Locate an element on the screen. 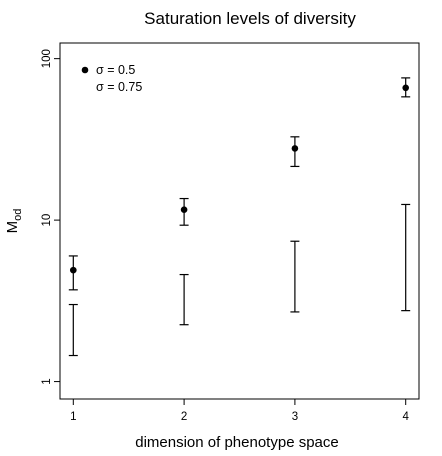 This screenshot has height=456, width=442. y-axis-label-main: M is located at coordinates (12, 227).